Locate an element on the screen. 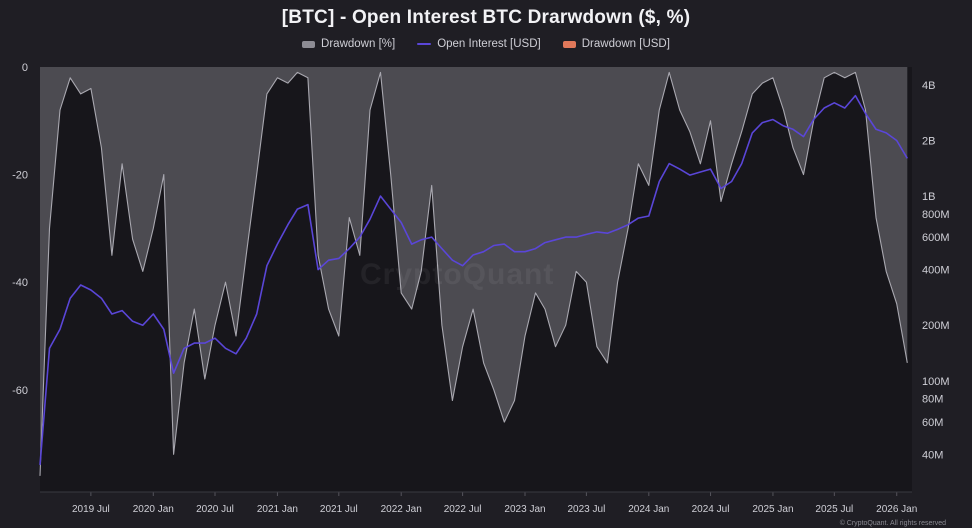 This screenshot has height=528, width=972. copyright-footer: © CryptoQuant. All rights reserved is located at coordinates (892, 523).